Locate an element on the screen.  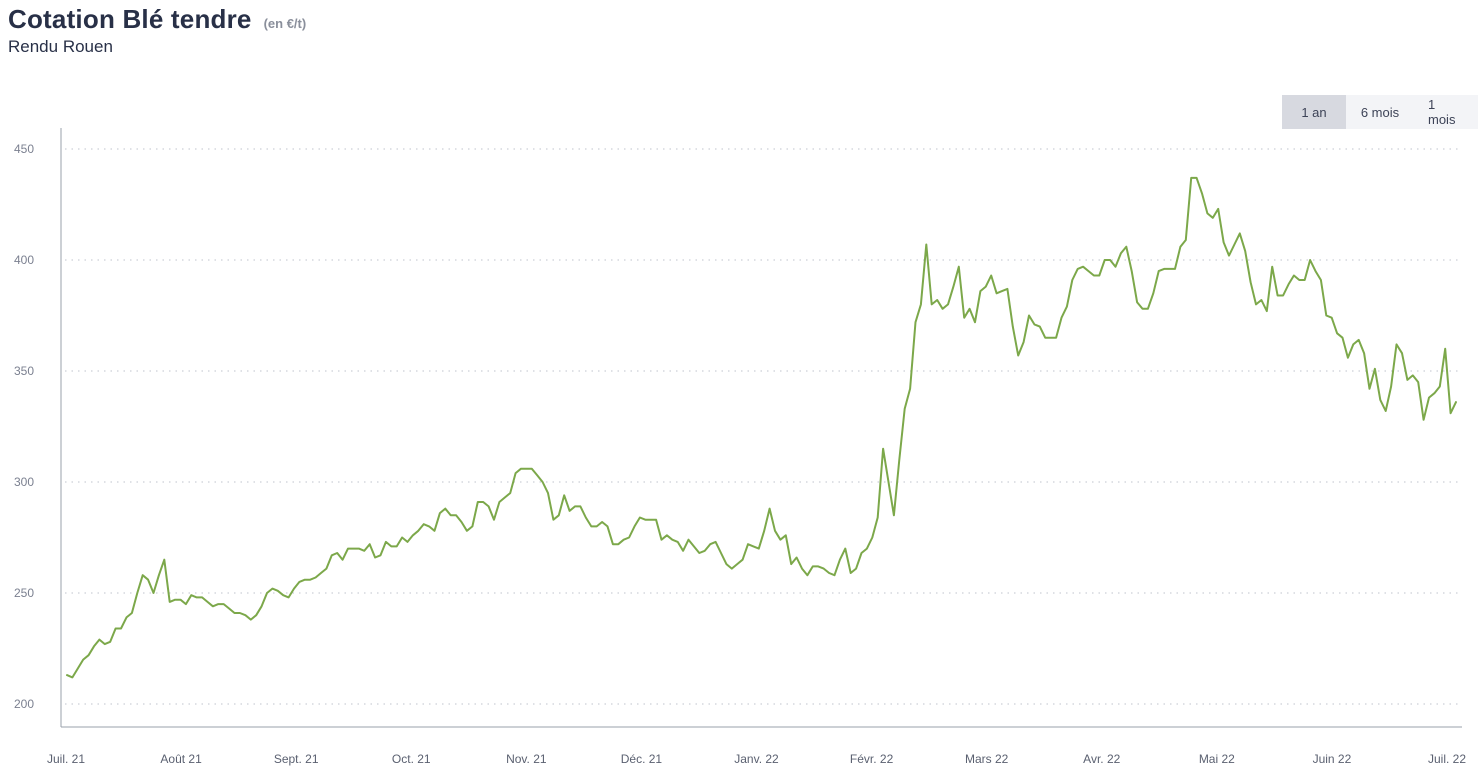
x-tick-label: Août 21 is located at coordinates (181, 759).